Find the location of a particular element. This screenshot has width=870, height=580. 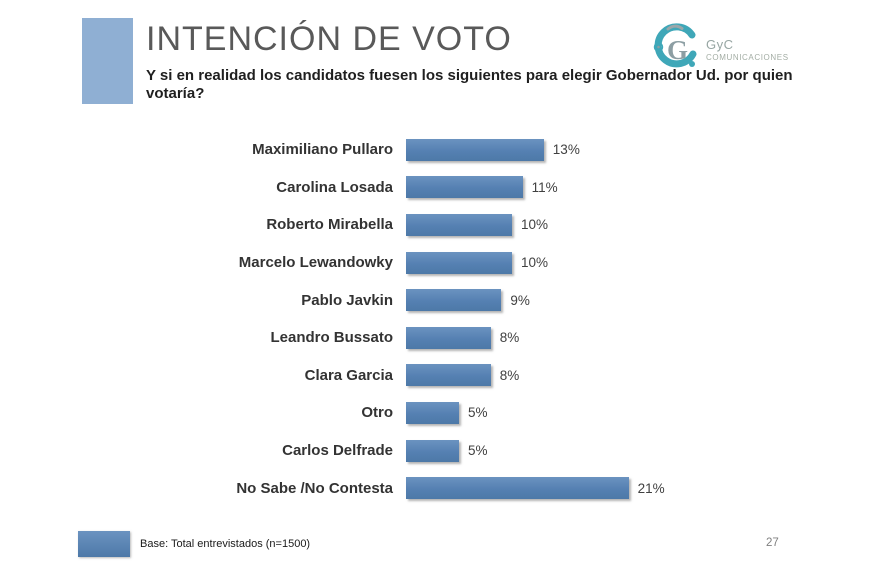

chart-row: Carolina Losada 11% is located at coordinates (435, 188).